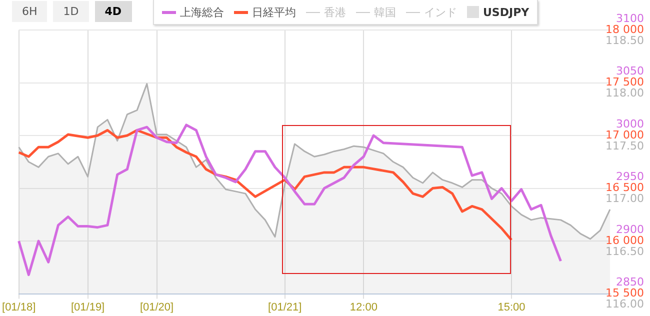  What do you see at coordinates (113, 11) in the screenshot?
I see `text: 4D` at bounding box center [113, 11].